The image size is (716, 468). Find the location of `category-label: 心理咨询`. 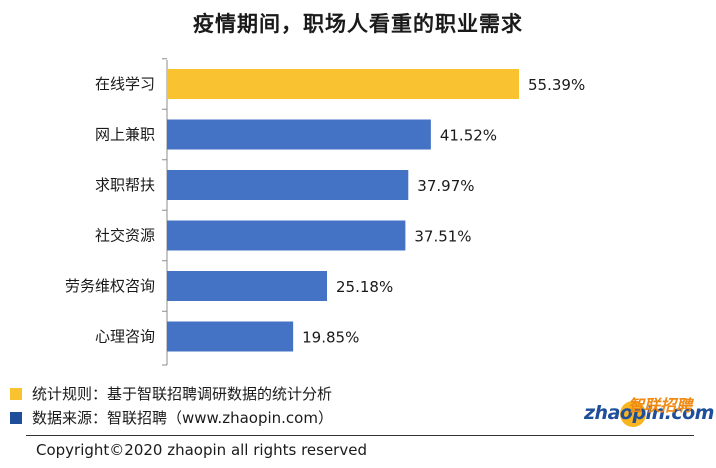

category-label: 心理咨询 is located at coordinates (125, 337).